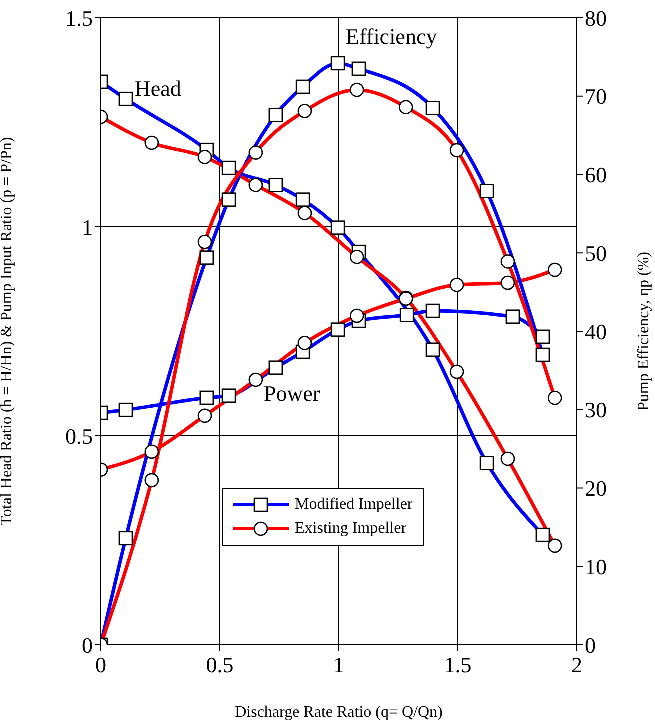  What do you see at coordinates (339, 665) in the screenshot?
I see `x-tick-label: 1` at bounding box center [339, 665].